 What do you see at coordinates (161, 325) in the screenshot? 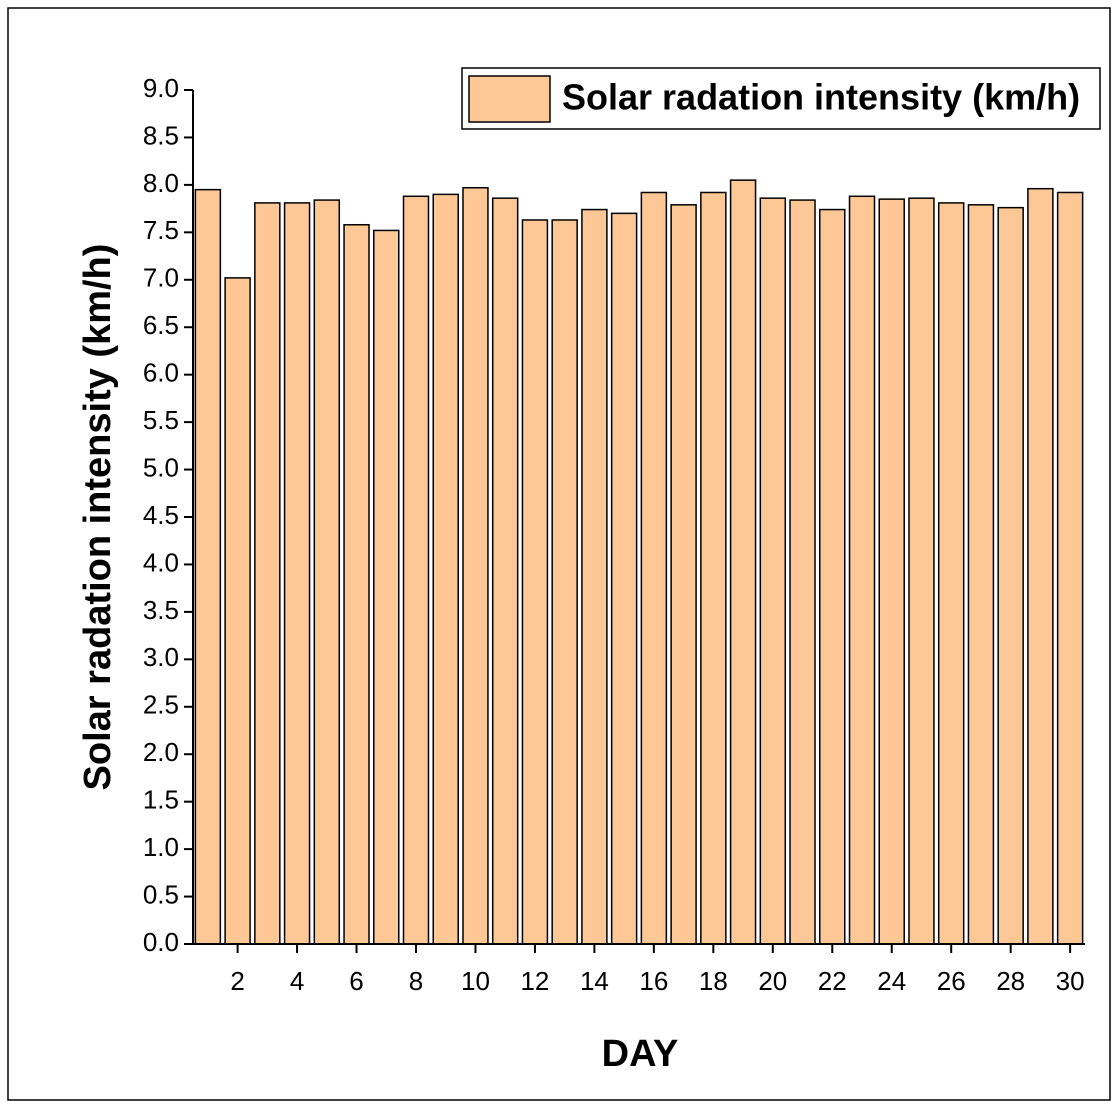
I see `y-tick-label: 6.5` at bounding box center [161, 325].